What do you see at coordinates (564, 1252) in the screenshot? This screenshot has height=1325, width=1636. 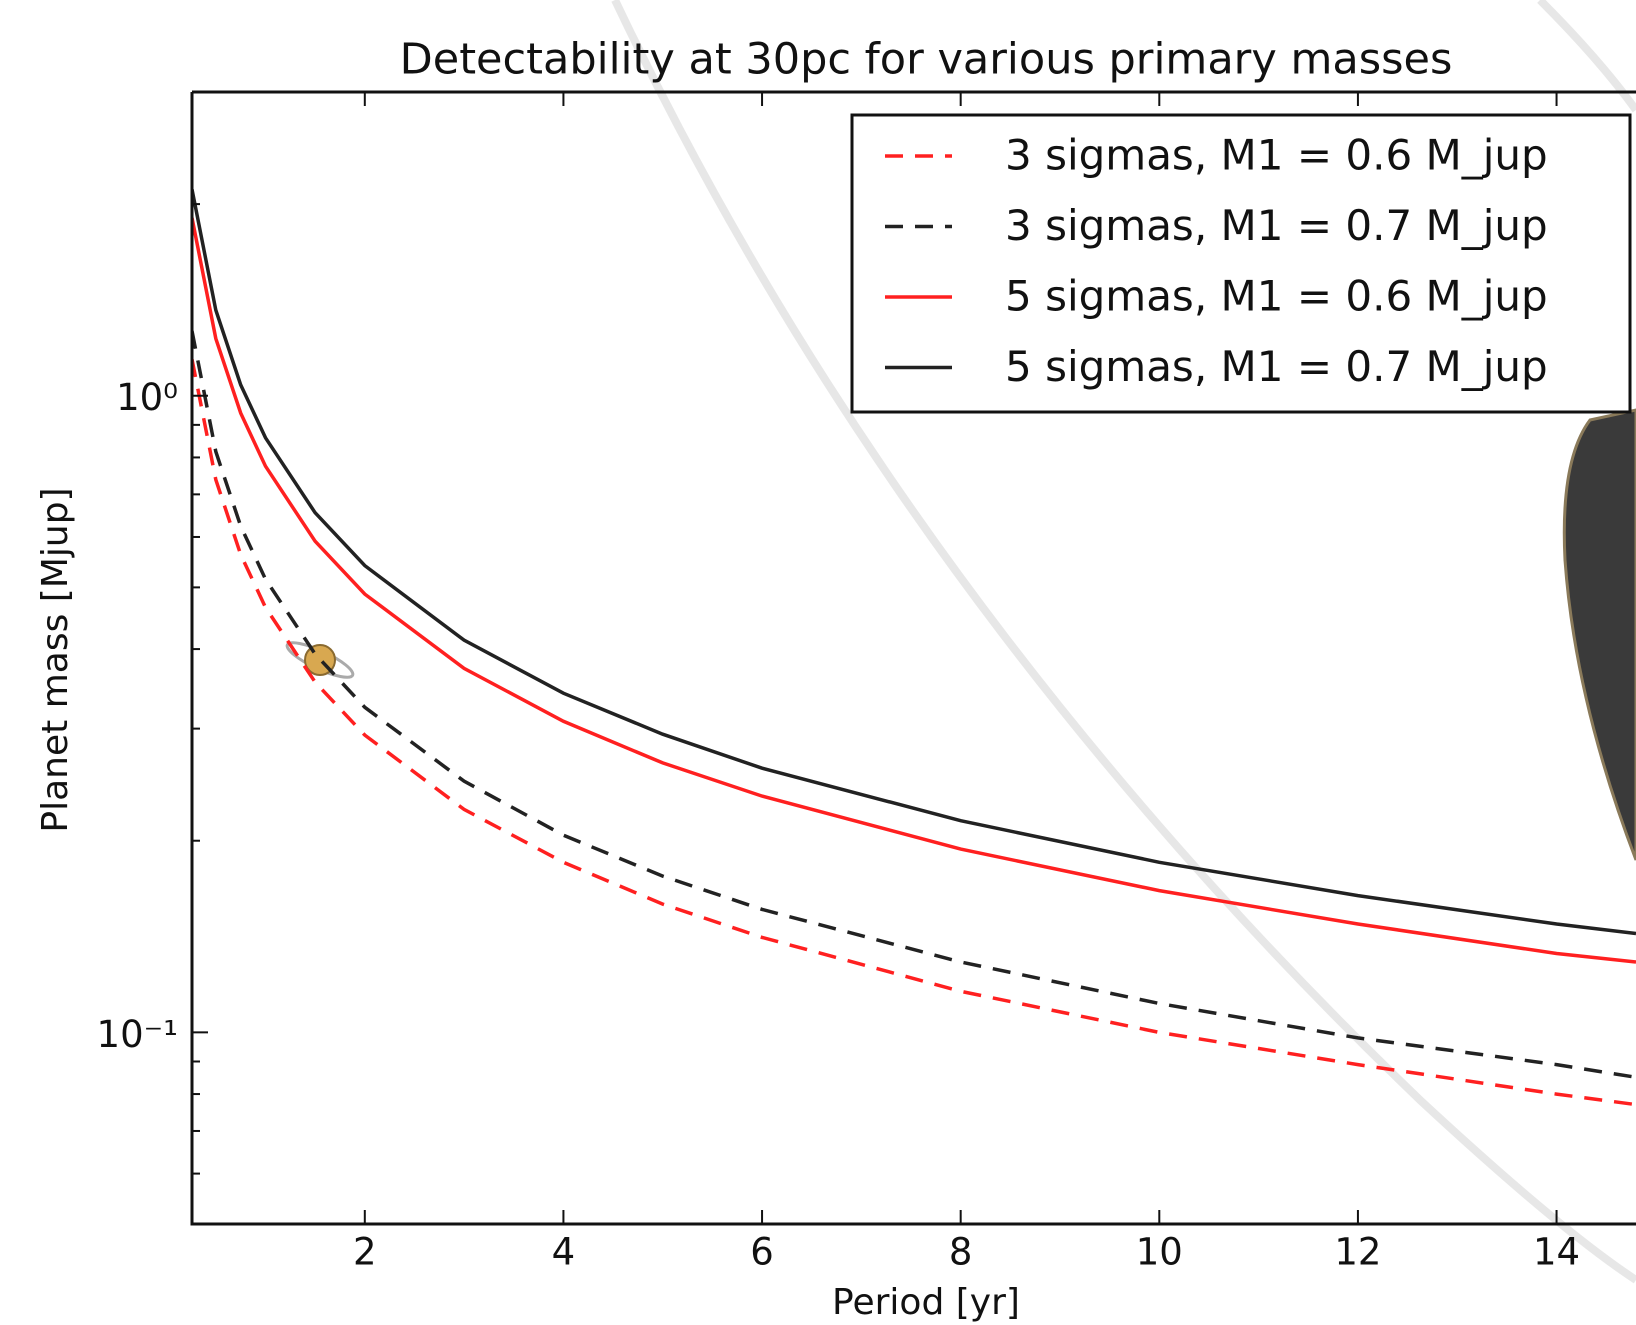 I see `x-tick-label: 4` at bounding box center [564, 1252].